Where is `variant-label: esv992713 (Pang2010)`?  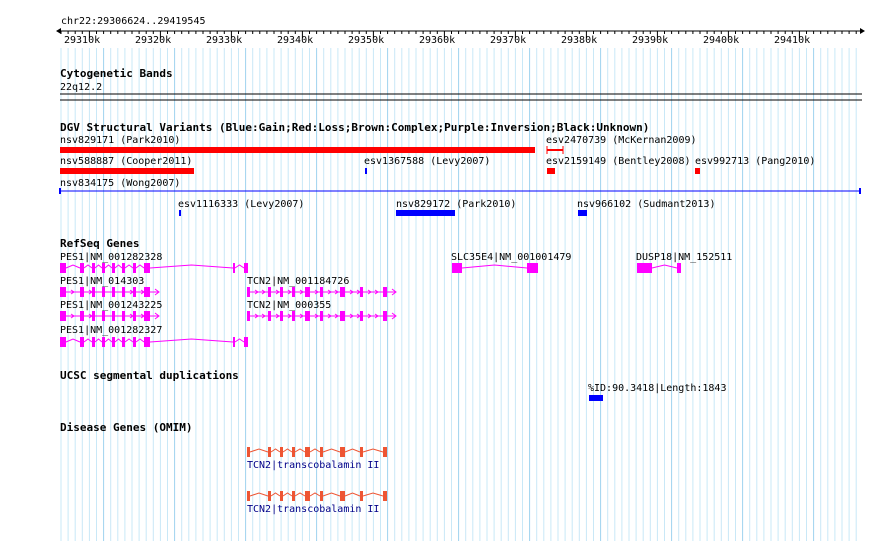 variant-label: esv992713 (Pang2010) is located at coordinates (755, 161).